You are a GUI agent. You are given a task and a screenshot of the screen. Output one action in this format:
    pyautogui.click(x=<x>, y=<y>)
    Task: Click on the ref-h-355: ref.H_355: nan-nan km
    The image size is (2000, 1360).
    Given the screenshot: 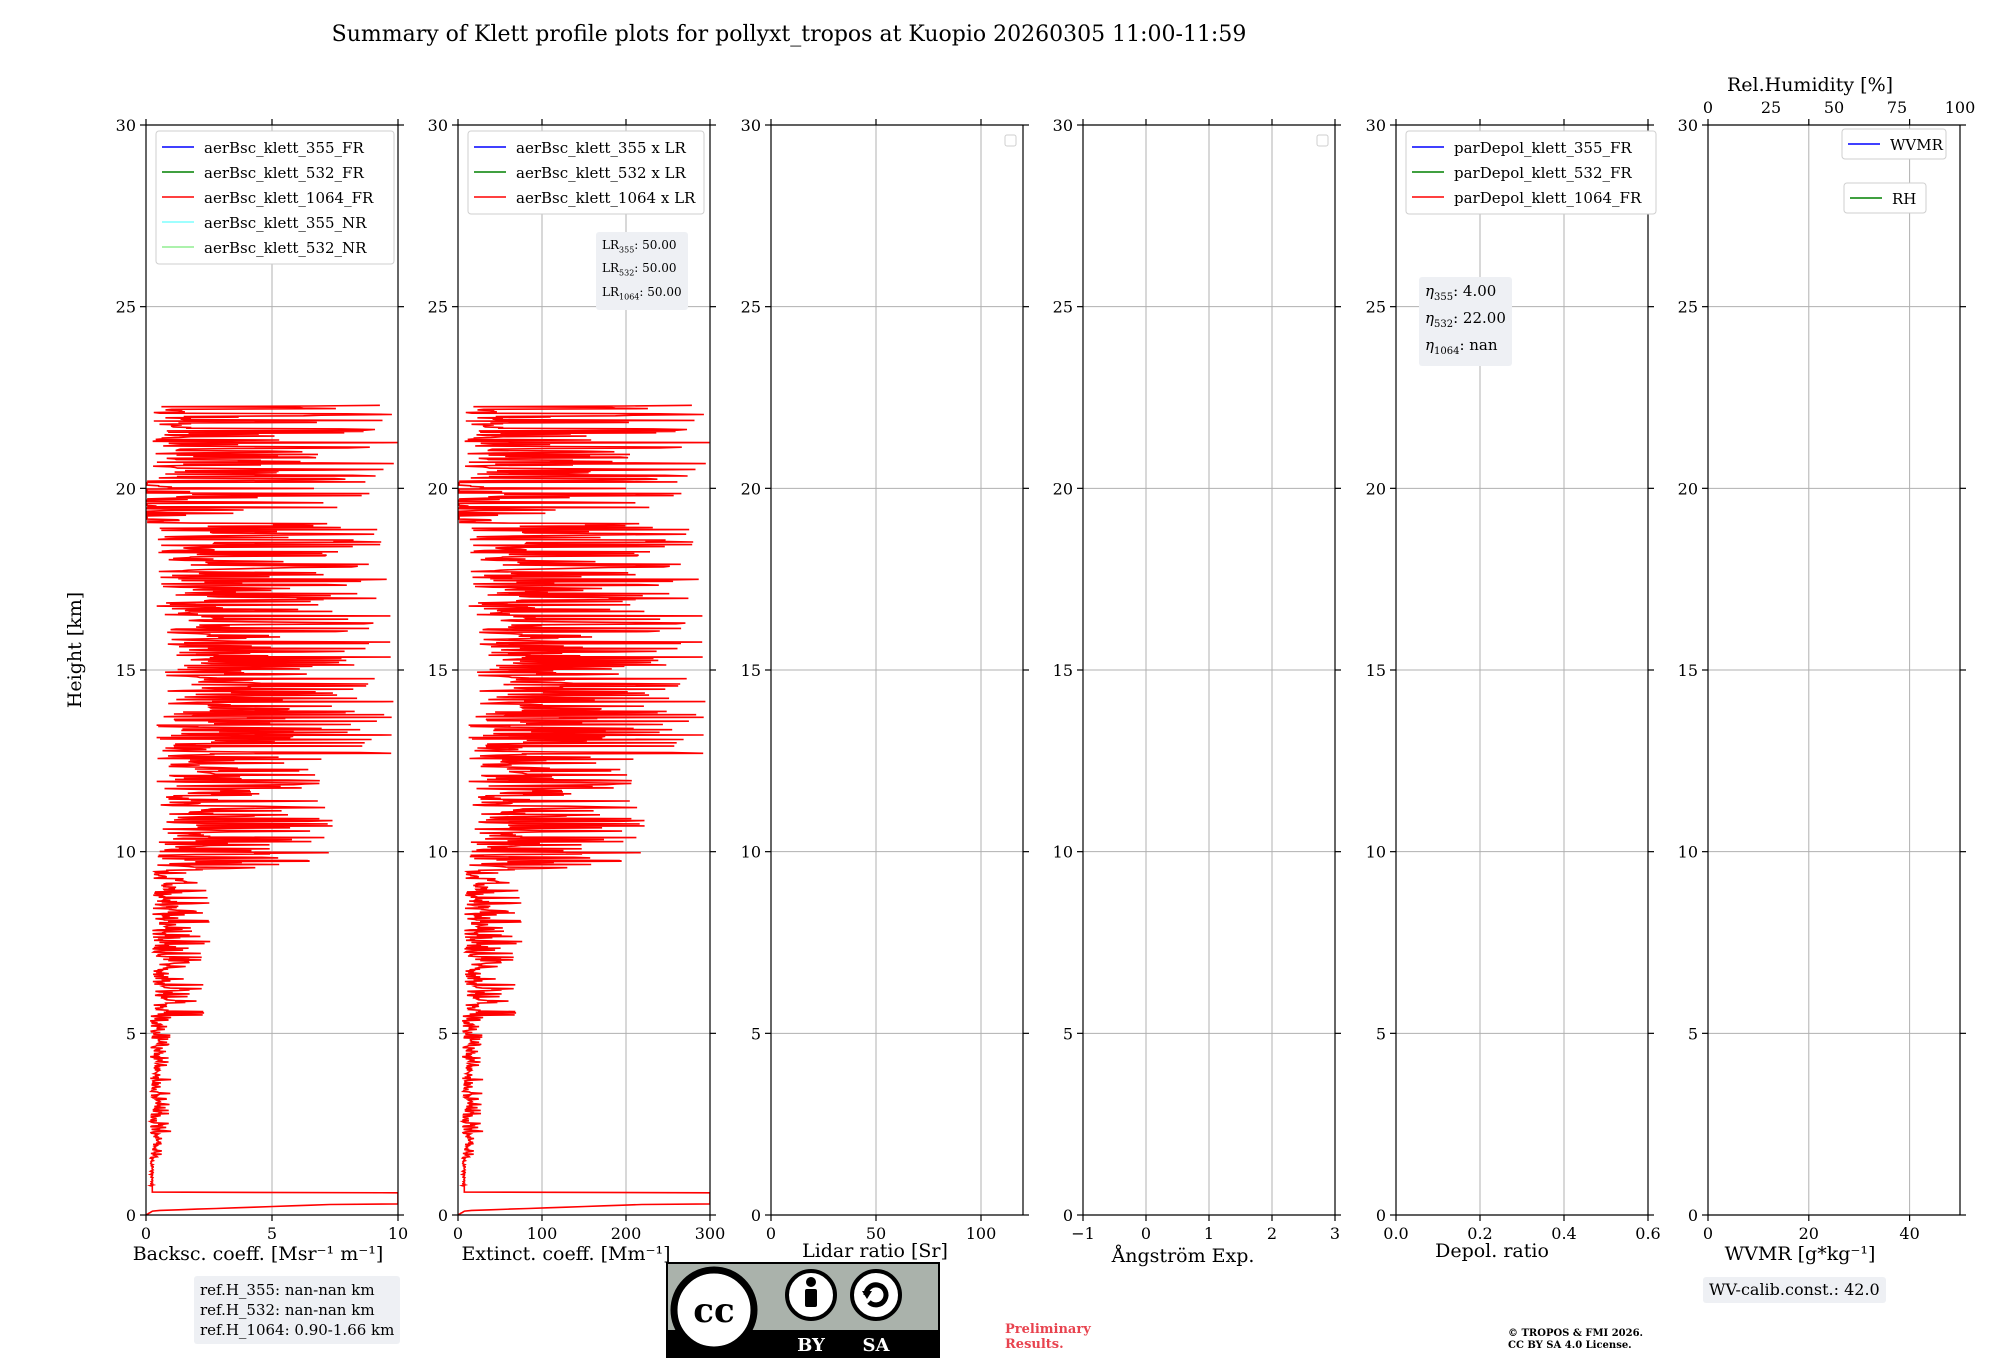 What is the action you would take?
    pyautogui.click(x=287, y=1290)
    